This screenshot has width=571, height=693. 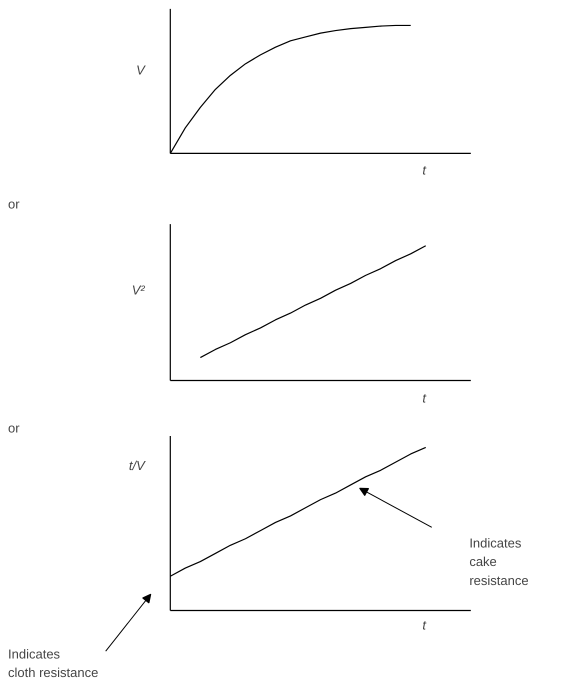 I want to click on annotation: Indicates cake resistance, so click(x=499, y=561).